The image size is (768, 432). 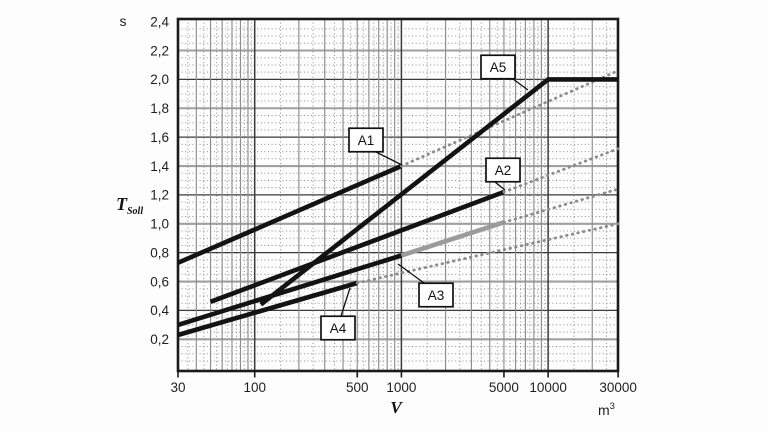 What do you see at coordinates (290, 214) in the screenshot?
I see `series-A1` at bounding box center [290, 214].